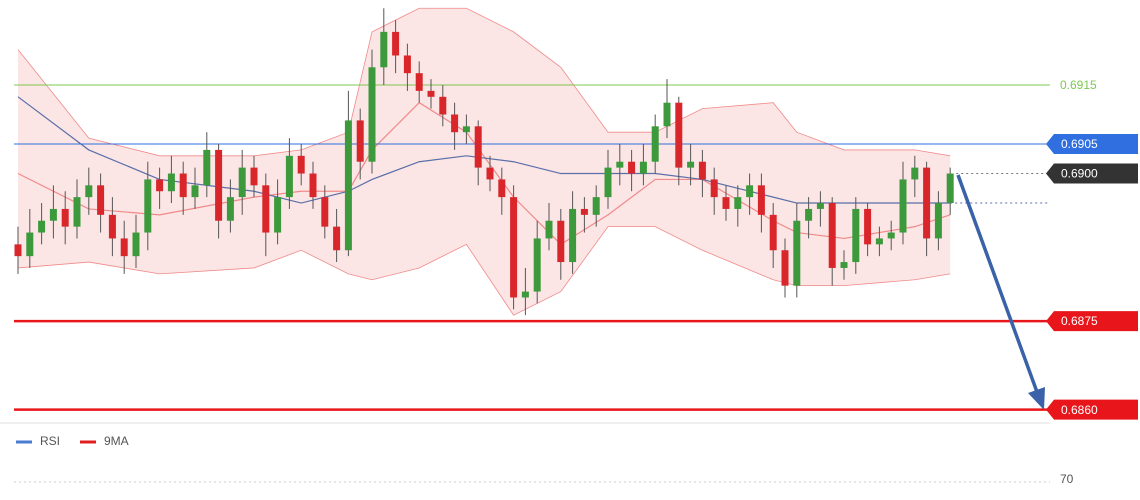 The height and width of the screenshot is (500, 1140). What do you see at coordinates (1079, 174) in the screenshot?
I see `level-label: 0.6900` at bounding box center [1079, 174].